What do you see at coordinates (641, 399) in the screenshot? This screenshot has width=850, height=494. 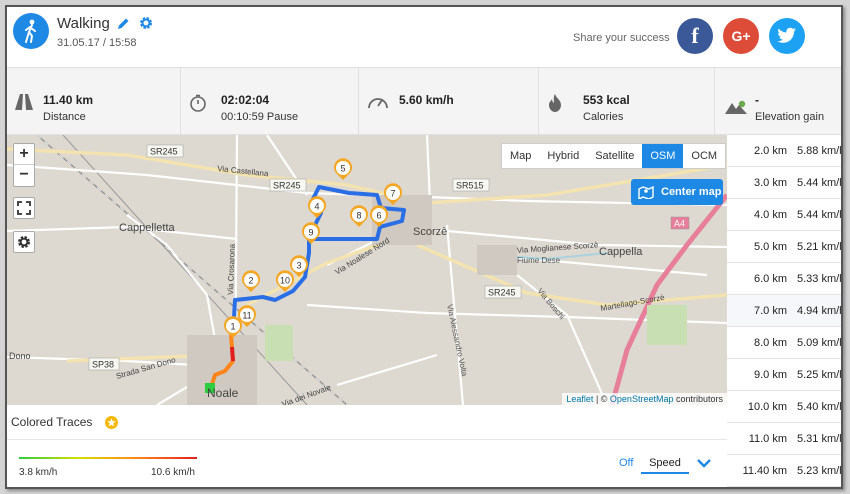 I see `osm-link: OpenStreetMap` at bounding box center [641, 399].